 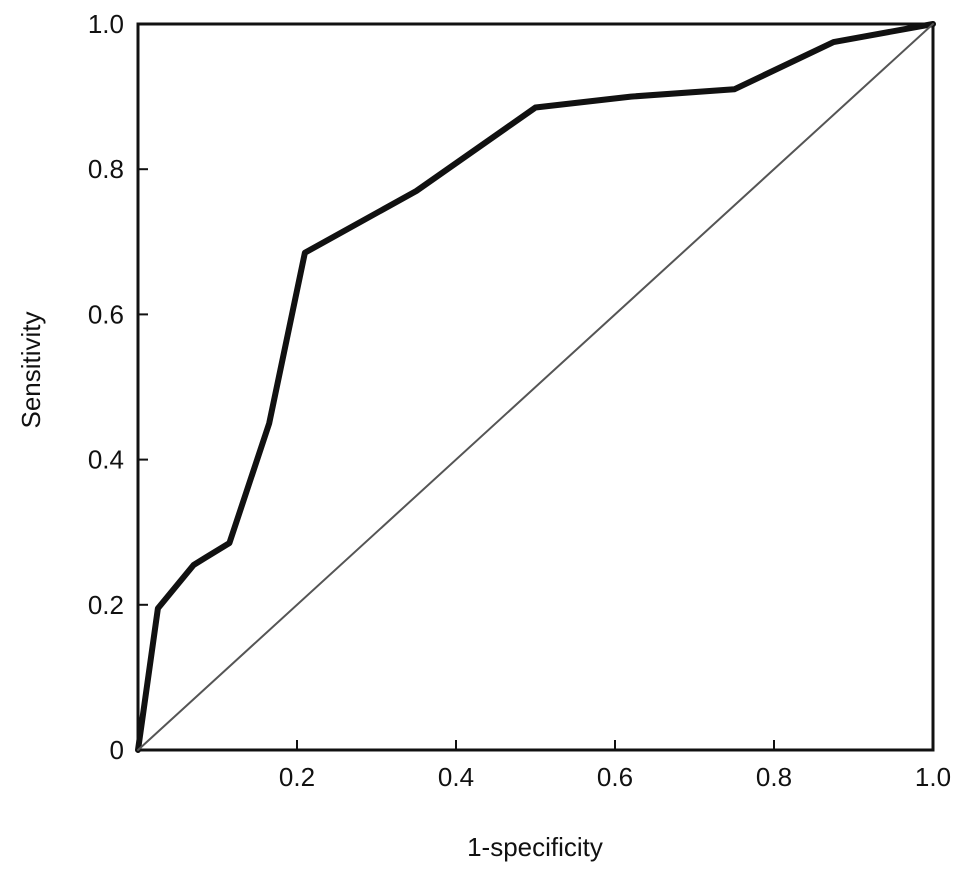 What do you see at coordinates (106, 169) in the screenshot?
I see `y-tick-label: 0.8` at bounding box center [106, 169].